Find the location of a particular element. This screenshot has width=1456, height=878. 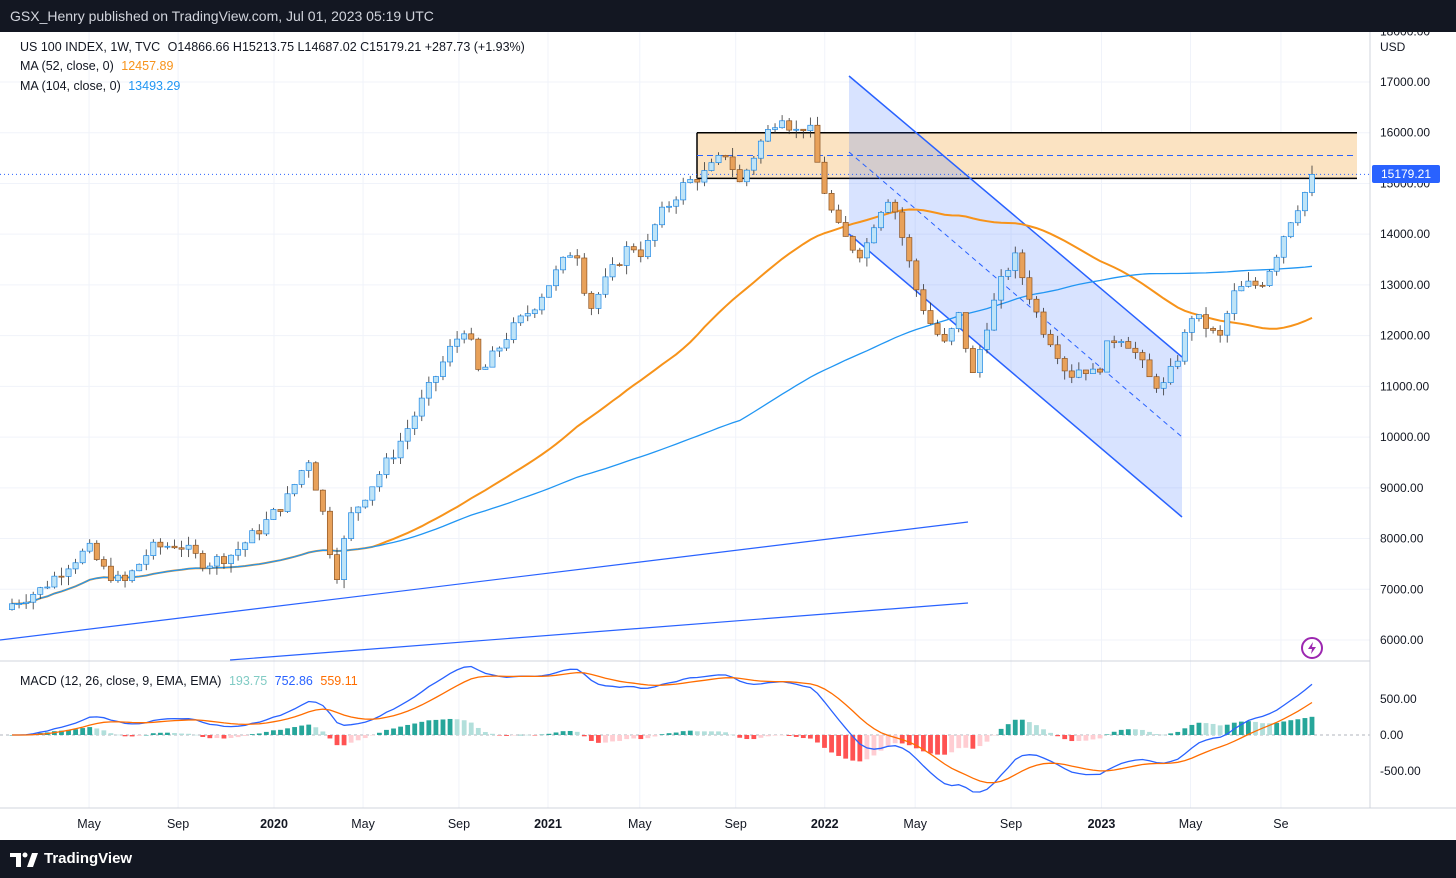

macd-line is located at coordinates (662, 729).